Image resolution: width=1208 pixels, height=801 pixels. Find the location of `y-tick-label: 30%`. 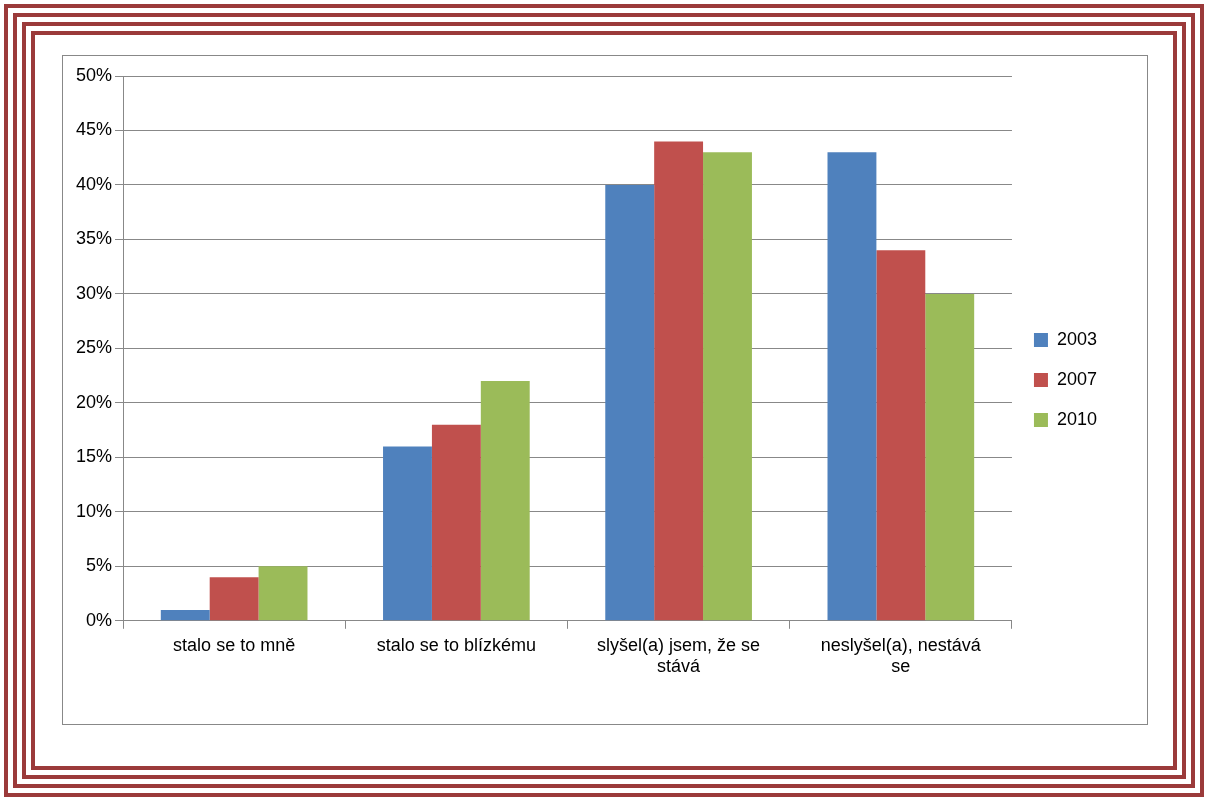

y-tick-label: 30% is located at coordinates (94, 292).